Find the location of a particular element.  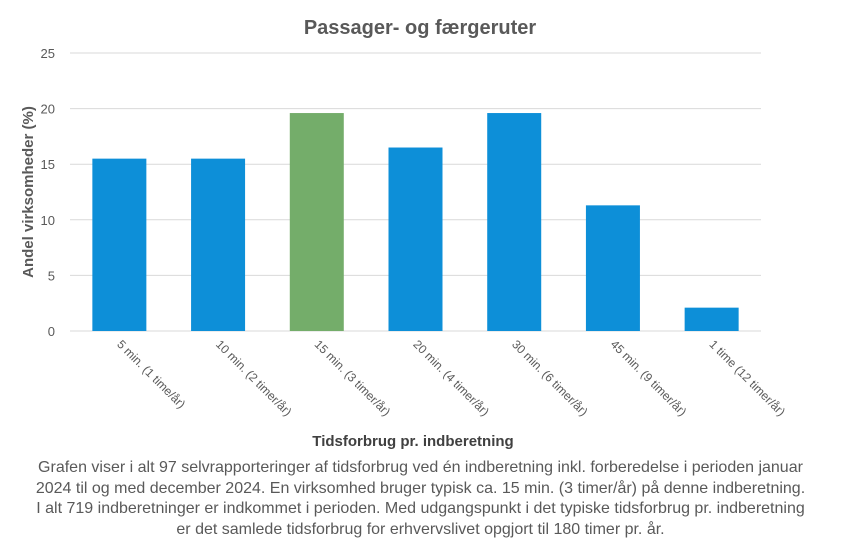

y-tick-label: 25 is located at coordinates (48, 53).